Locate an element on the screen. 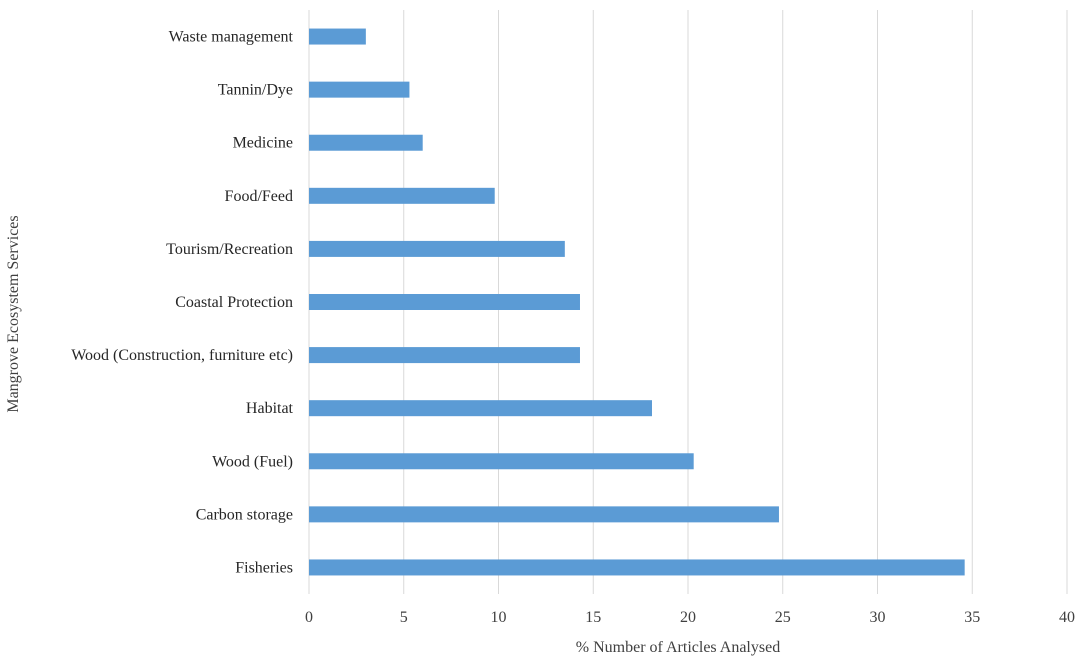 The width and height of the screenshot is (1092, 663). bar-coastal-protection is located at coordinates (444, 302).